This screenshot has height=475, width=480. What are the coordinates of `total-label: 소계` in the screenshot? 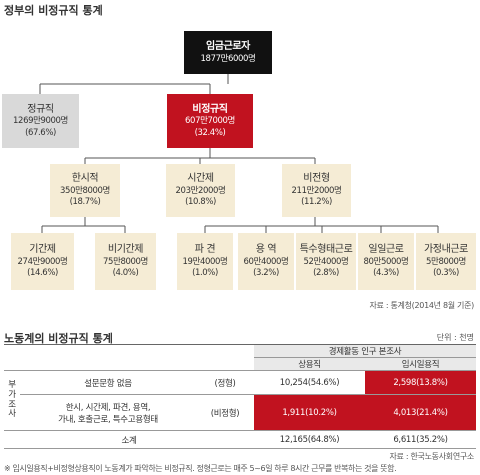 It's located at (129, 439).